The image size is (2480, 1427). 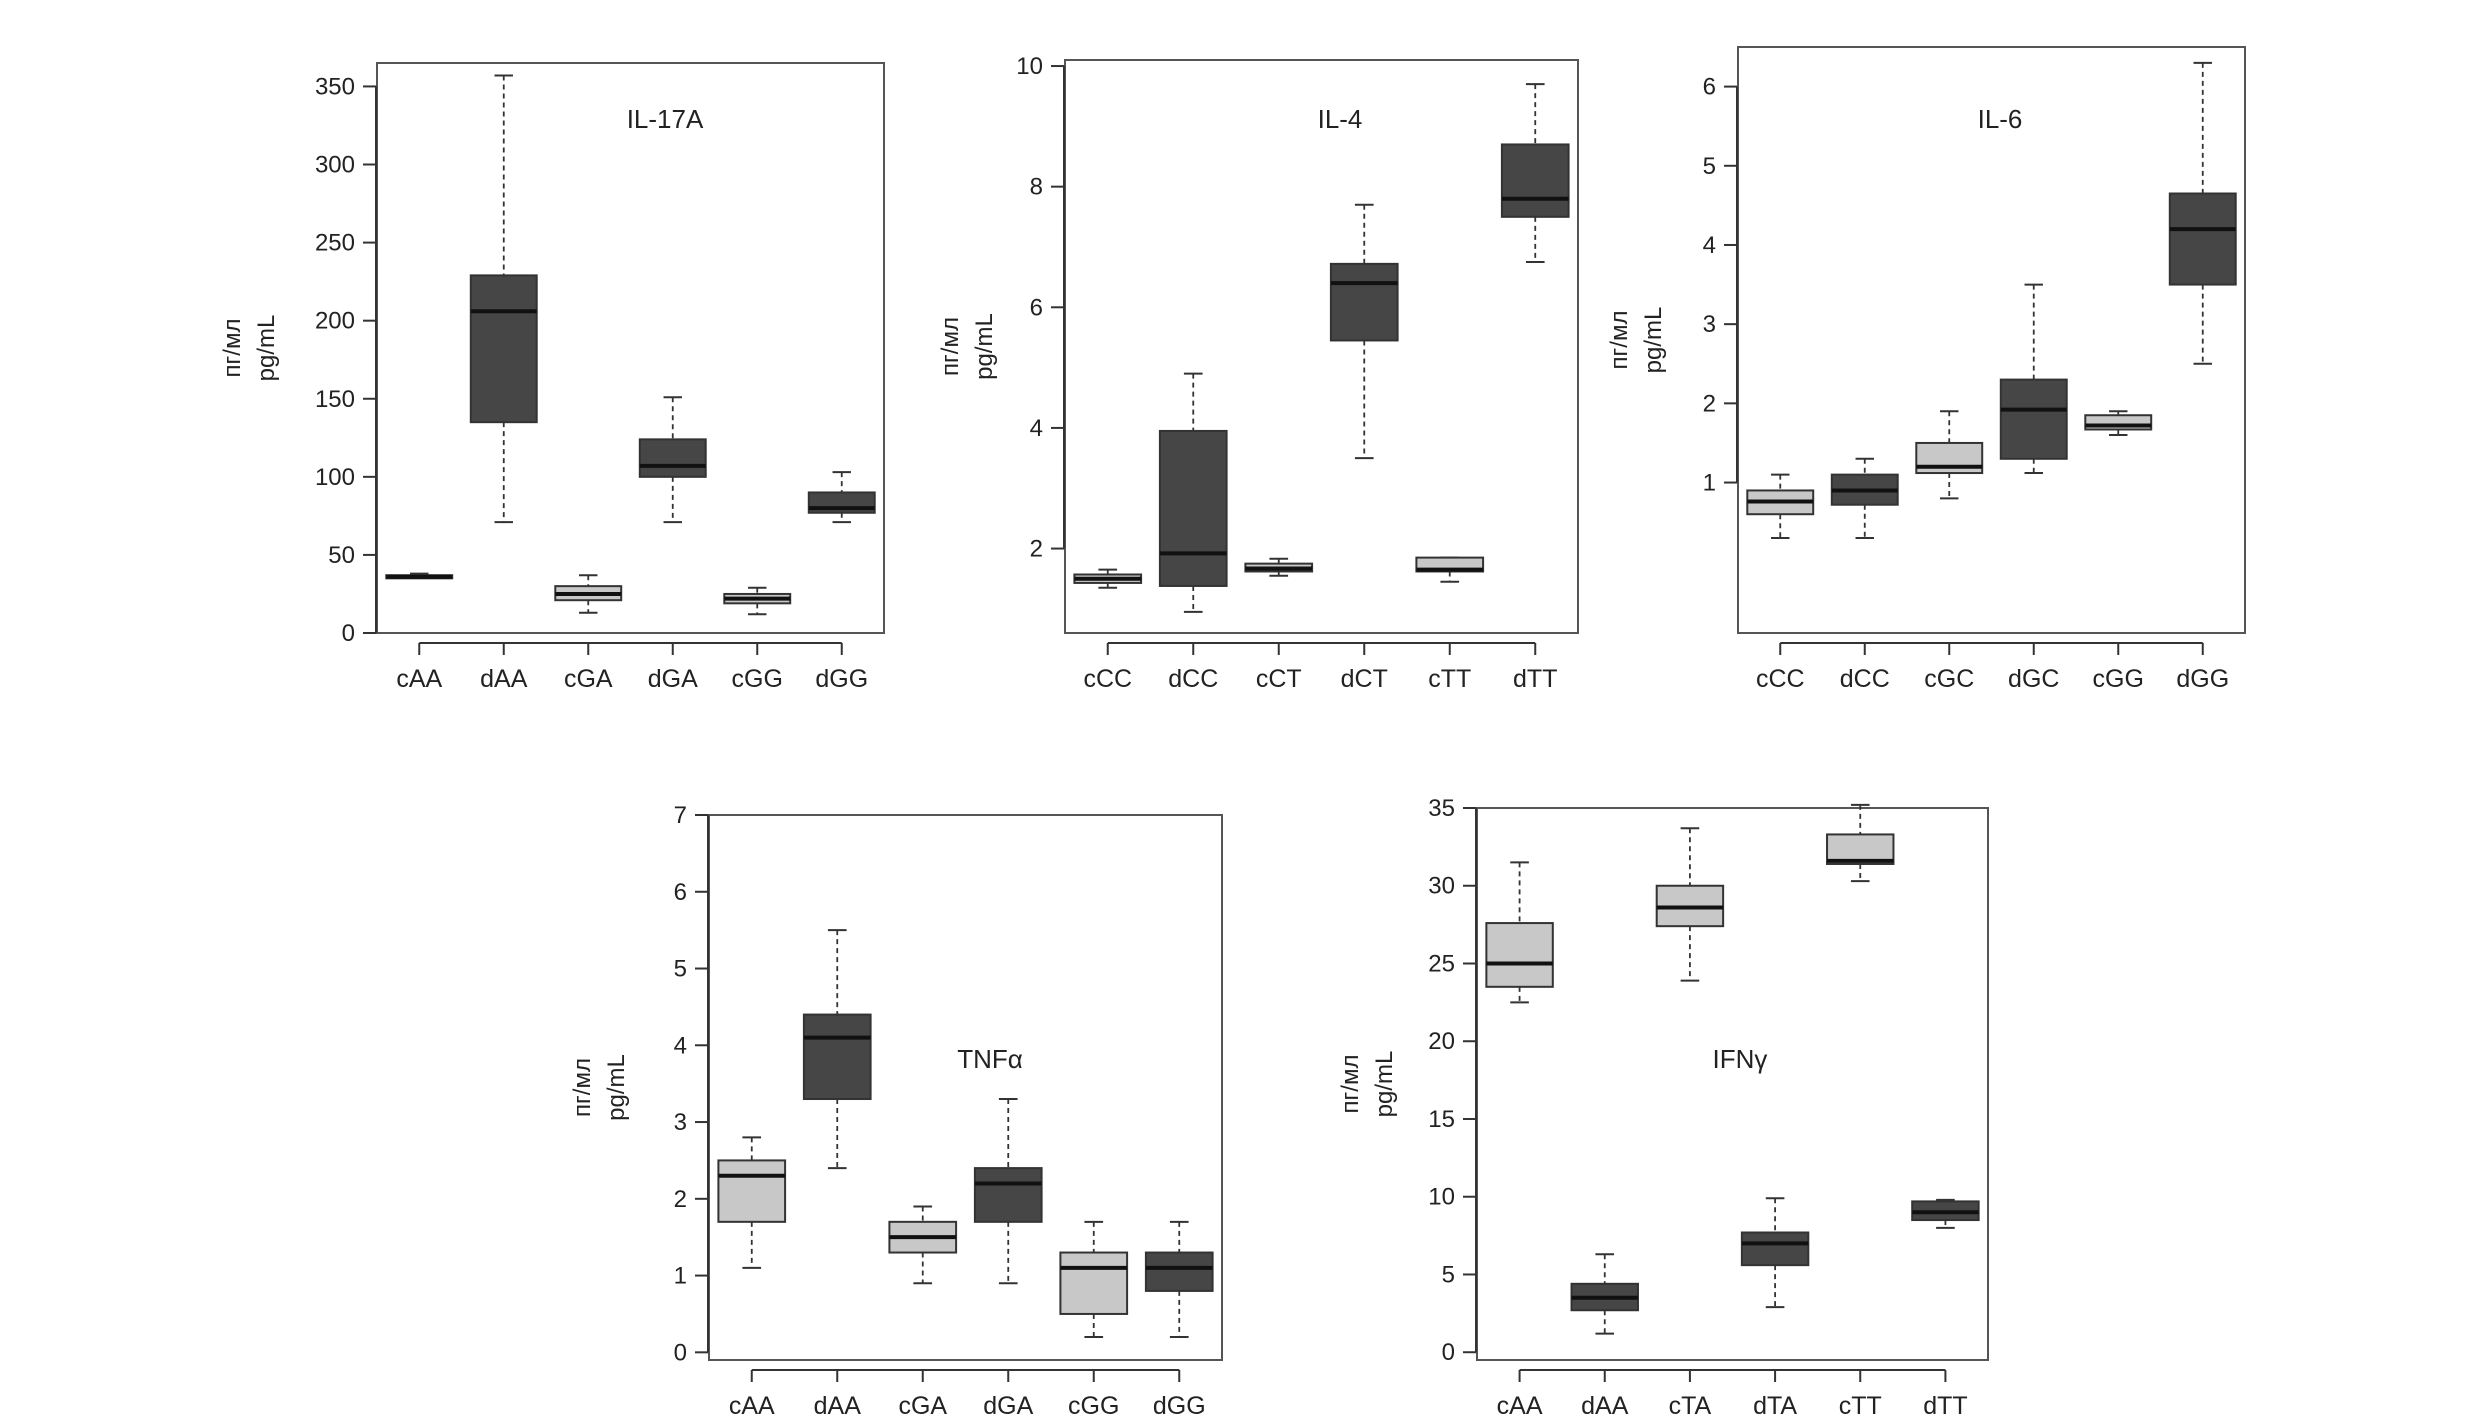 I want to click on chart-1-box-dTT: dTT, so click(x=1535, y=388).